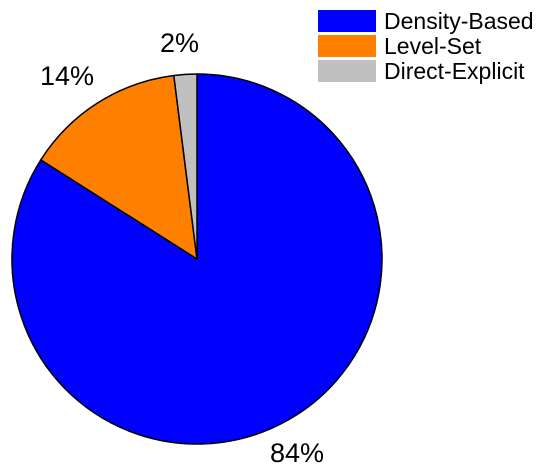  What do you see at coordinates (297, 453) in the screenshot?
I see `pie-label-density-based: 84%` at bounding box center [297, 453].